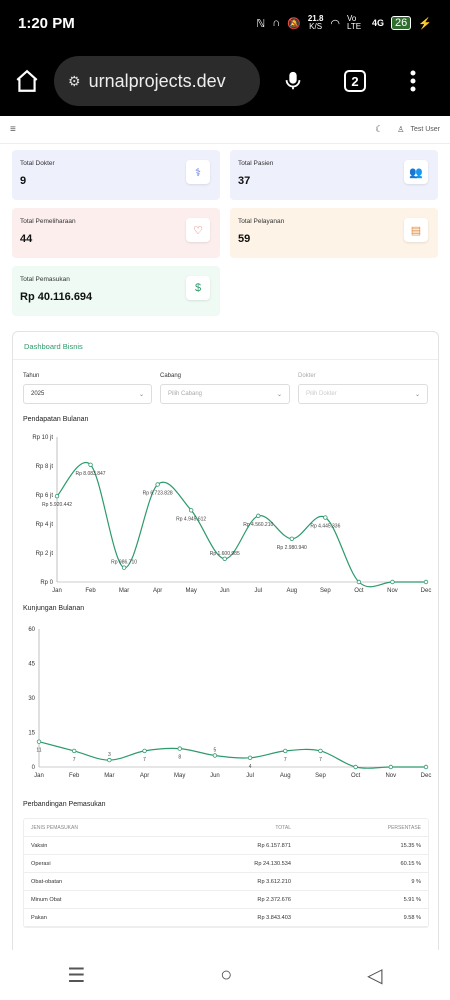 The height and width of the screenshot is (1000, 450). I want to click on table-row: Minum Obat Rp 2.372.676 5.91 %, so click(226, 900).